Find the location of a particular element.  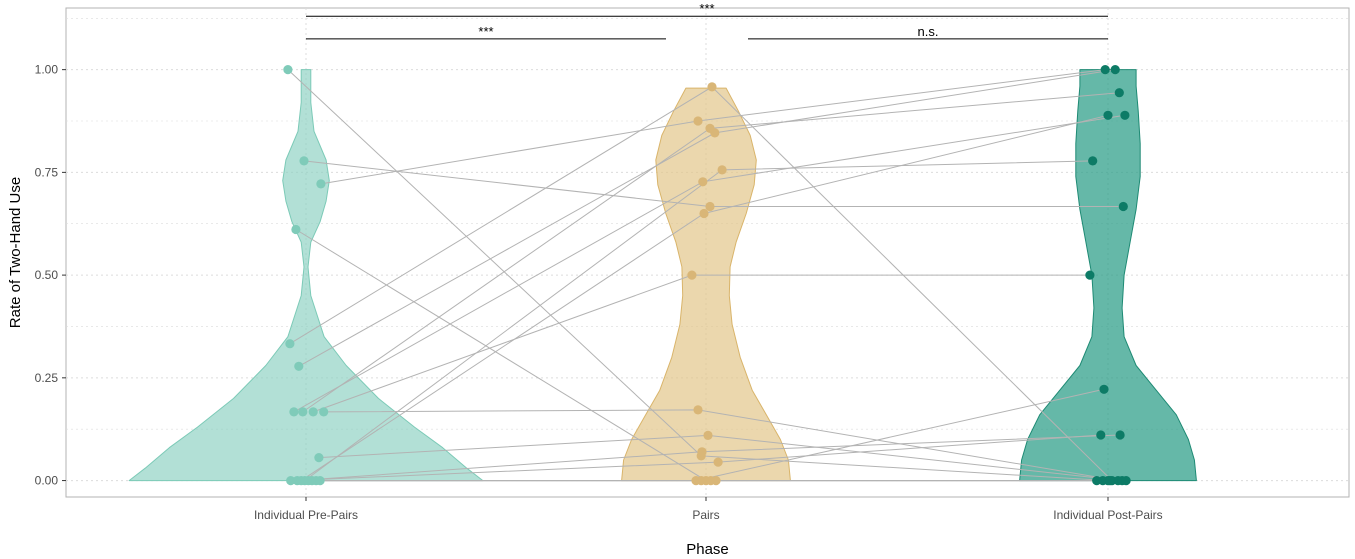

significance-label-2: *** is located at coordinates (706, 8).